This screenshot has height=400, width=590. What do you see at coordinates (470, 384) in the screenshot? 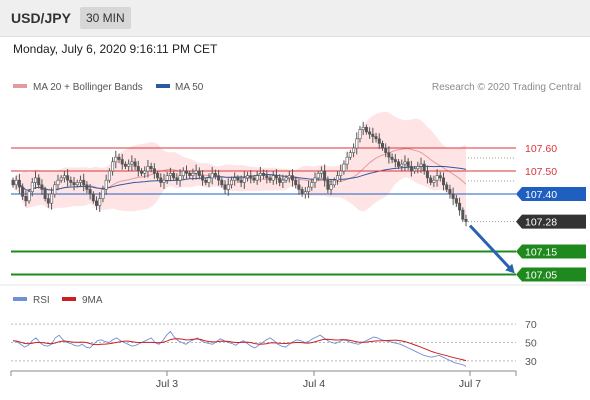
I see `x-tick-label: Jul 7` at bounding box center [470, 384].